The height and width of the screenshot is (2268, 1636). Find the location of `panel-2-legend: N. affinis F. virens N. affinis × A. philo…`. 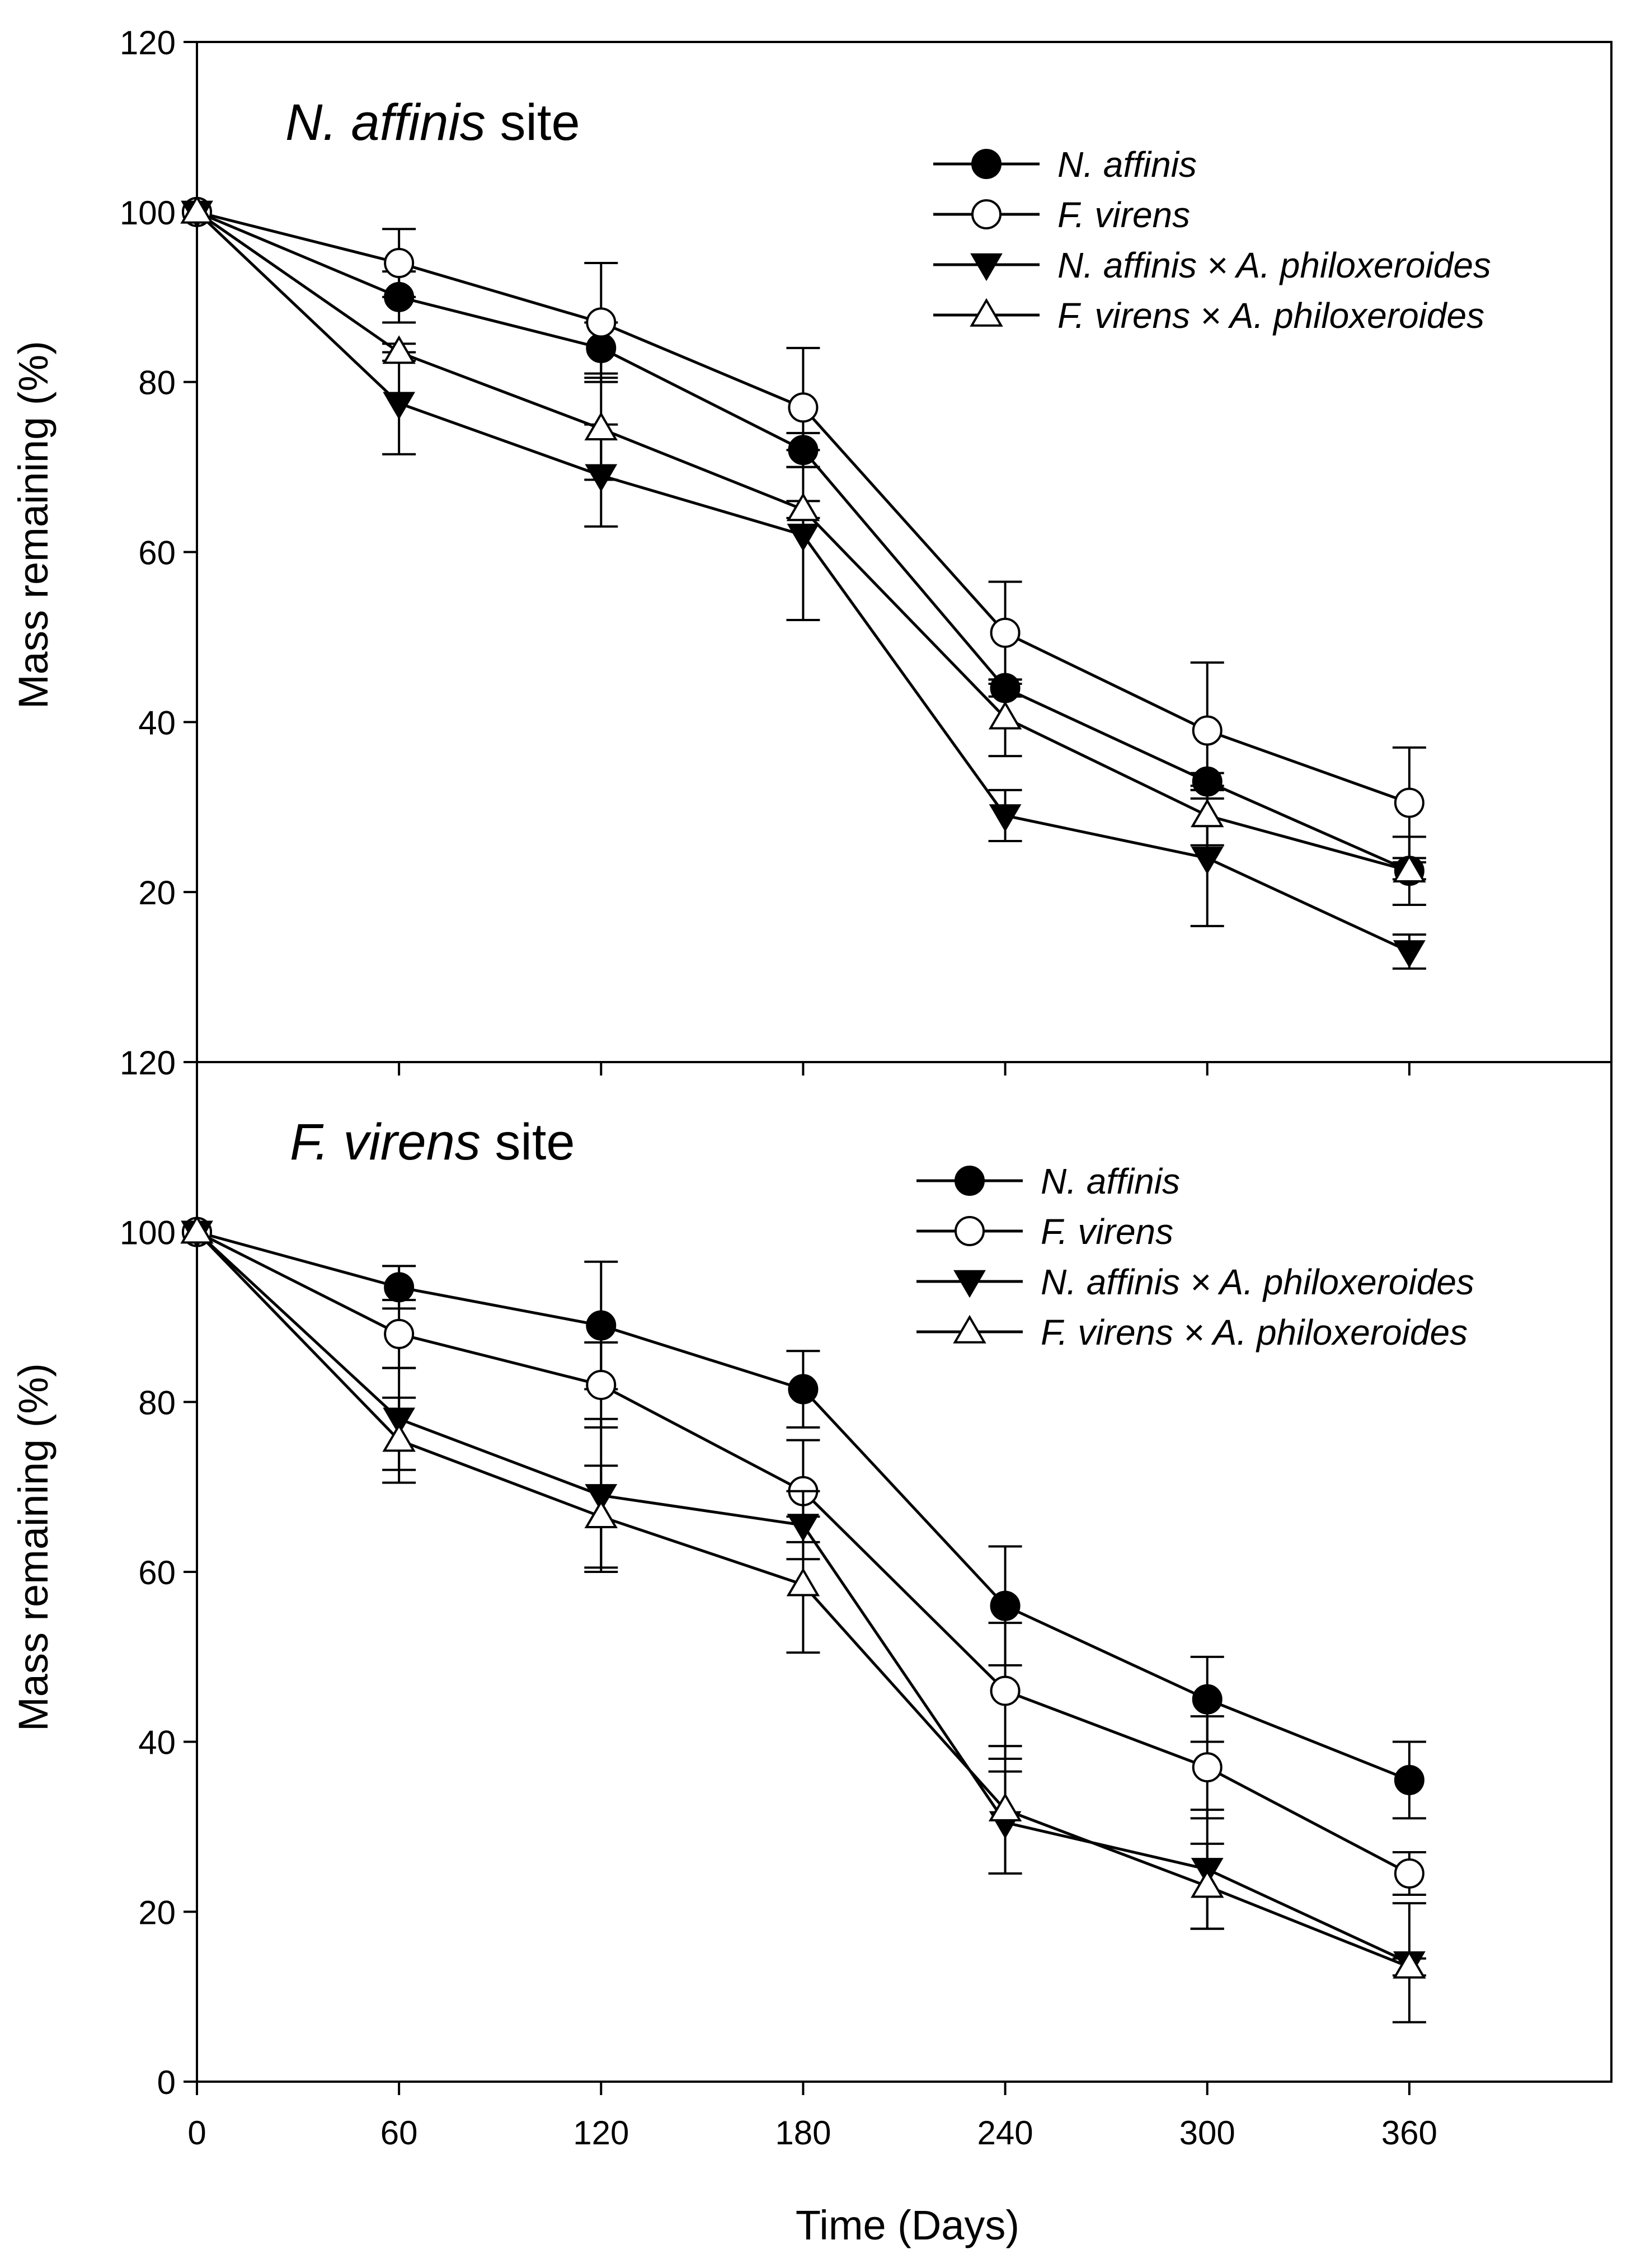

panel-2-legend: N. affinis F. virens N. affinis × A. philo… is located at coordinates (1195, 1257).